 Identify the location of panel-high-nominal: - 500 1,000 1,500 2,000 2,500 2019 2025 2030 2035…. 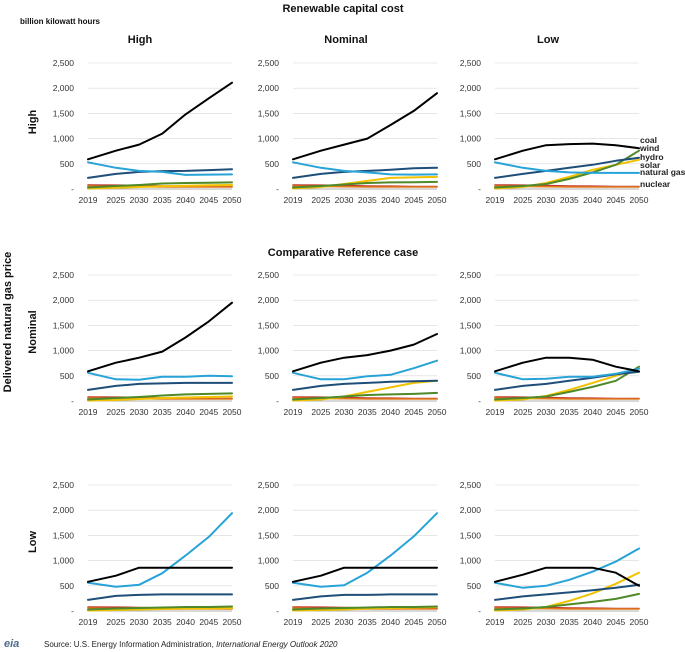
(352, 131).